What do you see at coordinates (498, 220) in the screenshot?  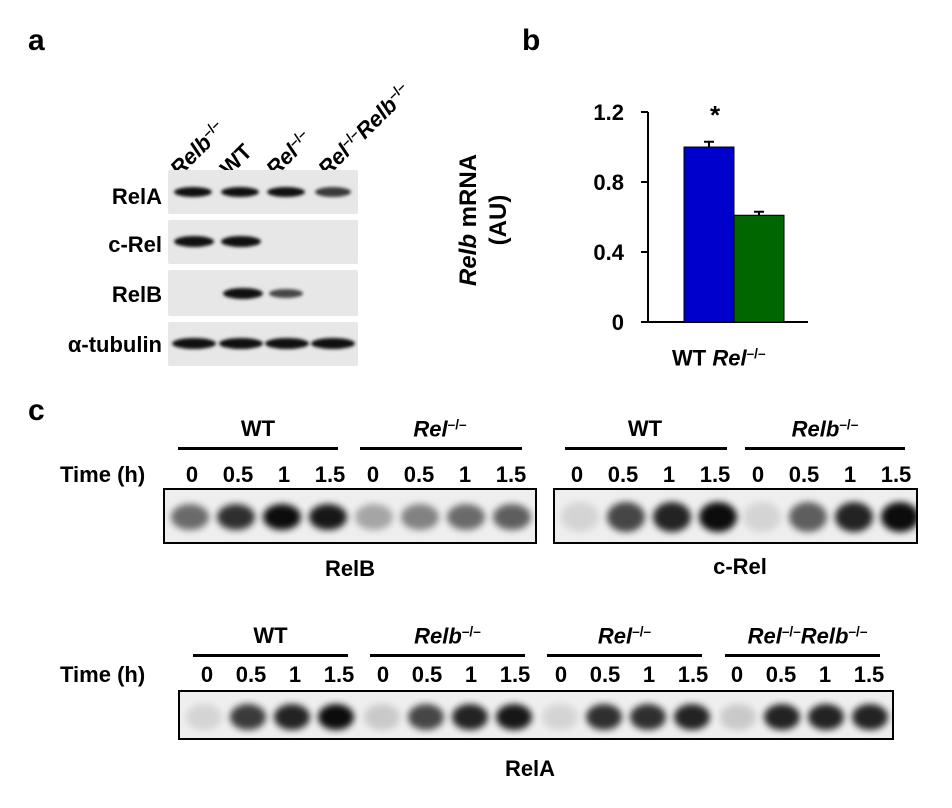 I see `y-axis-label-line2: (AU)` at bounding box center [498, 220].